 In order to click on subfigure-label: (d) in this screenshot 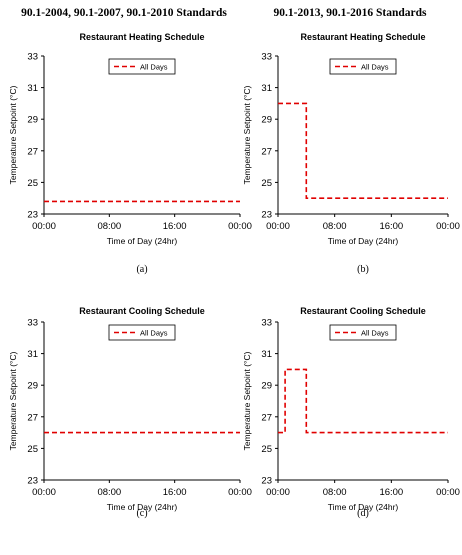, I will do `click(363, 513)`.